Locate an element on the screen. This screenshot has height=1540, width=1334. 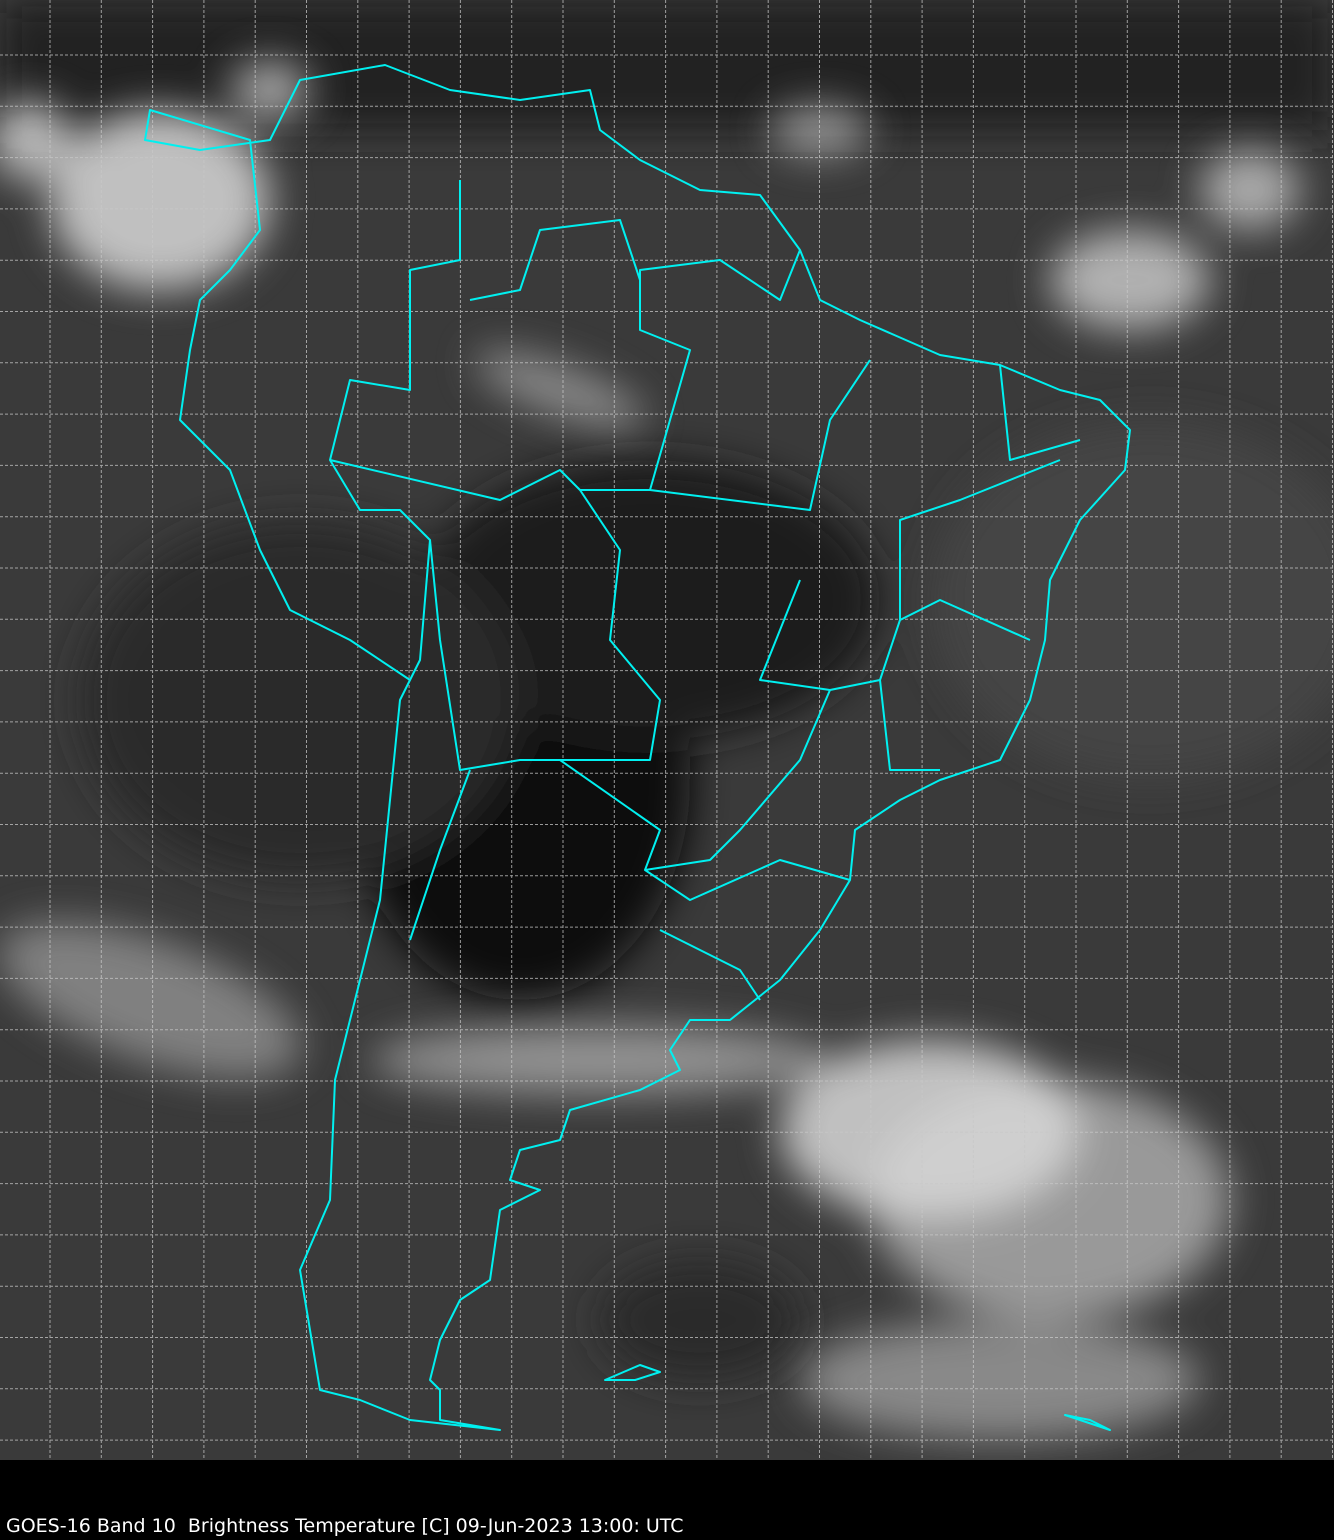
falkland-islands is located at coordinates (857, 1397).